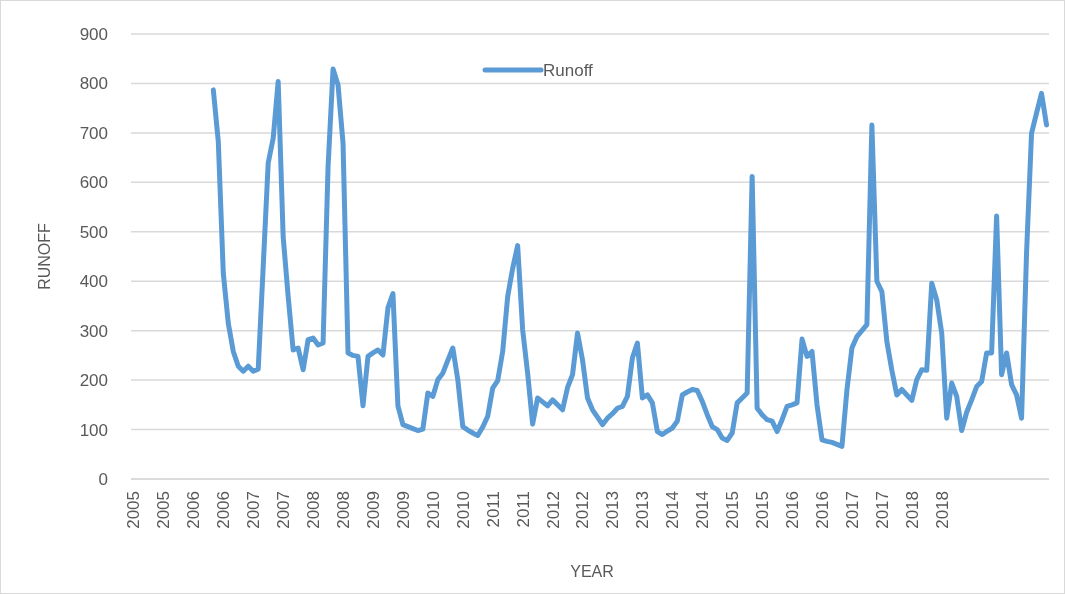  What do you see at coordinates (93, 84) in the screenshot?
I see `y-tick-label: 800` at bounding box center [93, 84].